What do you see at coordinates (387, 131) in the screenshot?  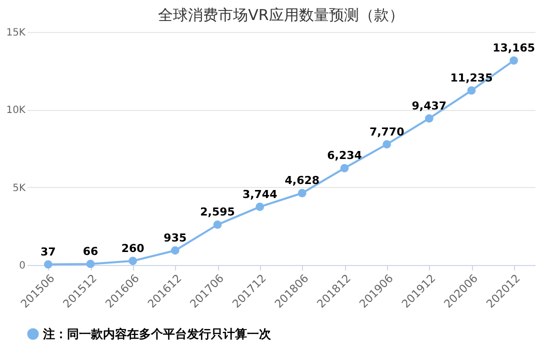 I see `data-label: 7,770` at bounding box center [387, 131].